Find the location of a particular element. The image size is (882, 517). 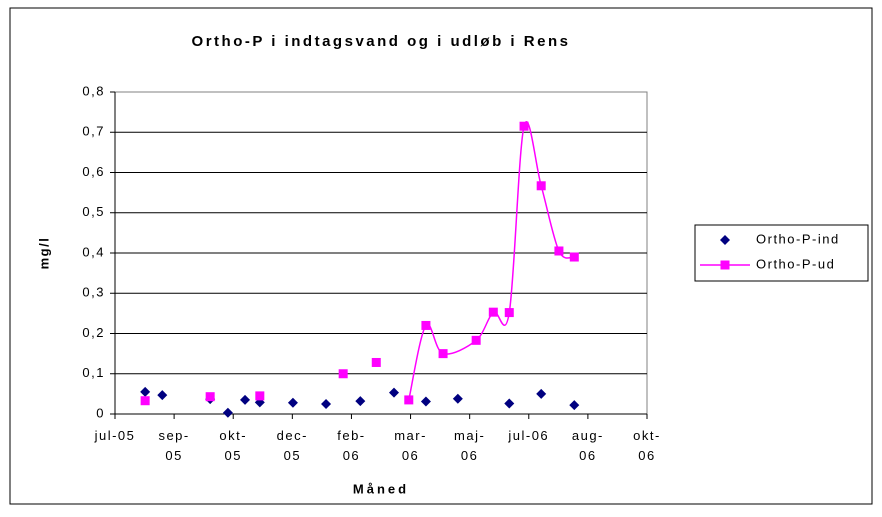

x-tick-label-box: feb-06 is located at coordinates (351, 445).